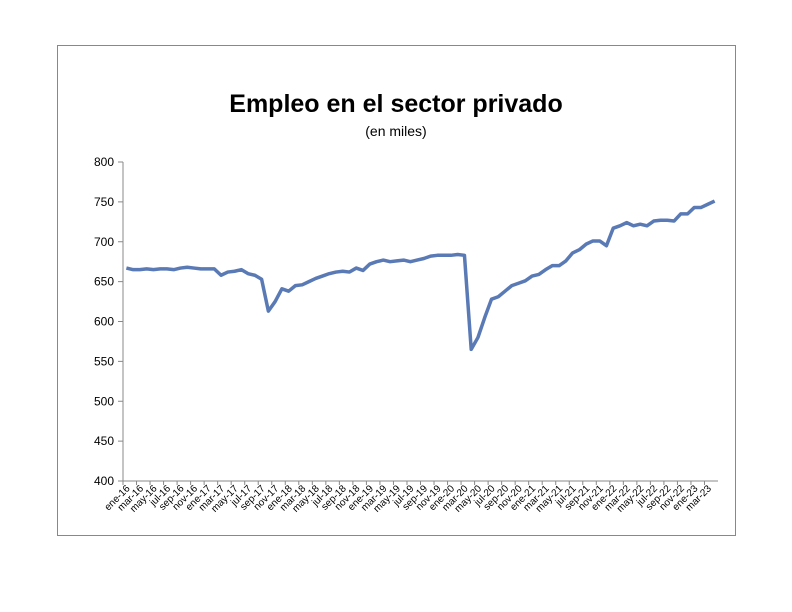 This screenshot has height=612, width=792. What do you see at coordinates (395, 131) in the screenshot?
I see `chart-subtitle: (en miles)` at bounding box center [395, 131].